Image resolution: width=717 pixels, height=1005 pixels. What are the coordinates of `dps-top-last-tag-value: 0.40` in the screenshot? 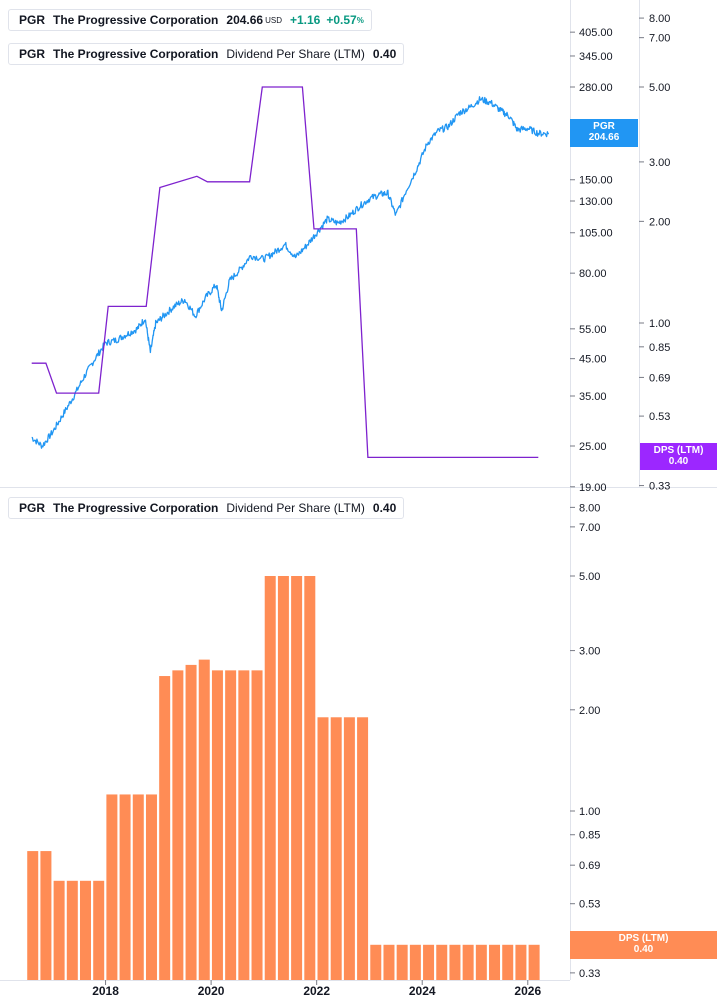 It's located at (678, 461).